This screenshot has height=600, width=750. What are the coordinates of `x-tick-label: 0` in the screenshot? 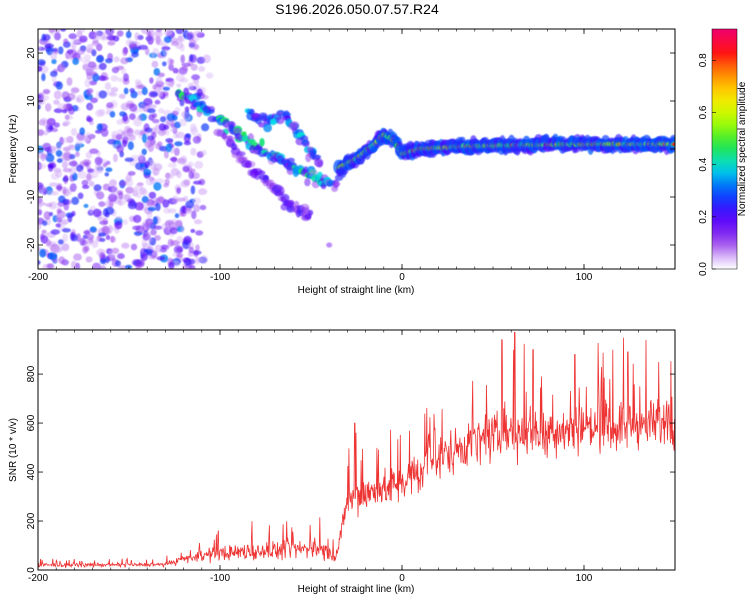 It's located at (402, 277).